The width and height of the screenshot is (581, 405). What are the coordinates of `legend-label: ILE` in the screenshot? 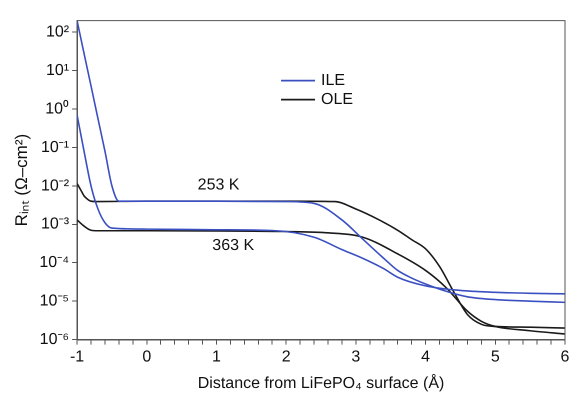 It's located at (333, 81).